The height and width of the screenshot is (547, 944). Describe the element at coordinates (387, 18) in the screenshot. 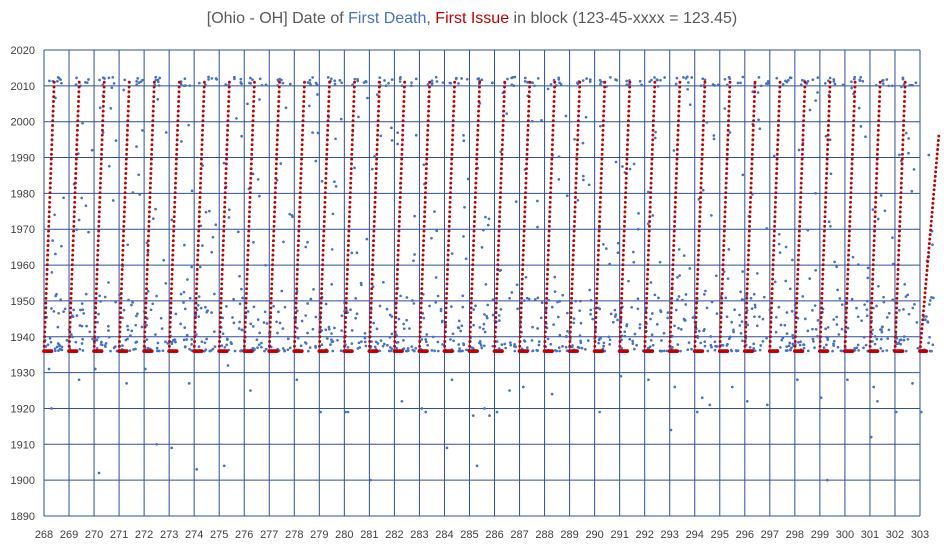

I see `title-first-death: First Death` at that location.